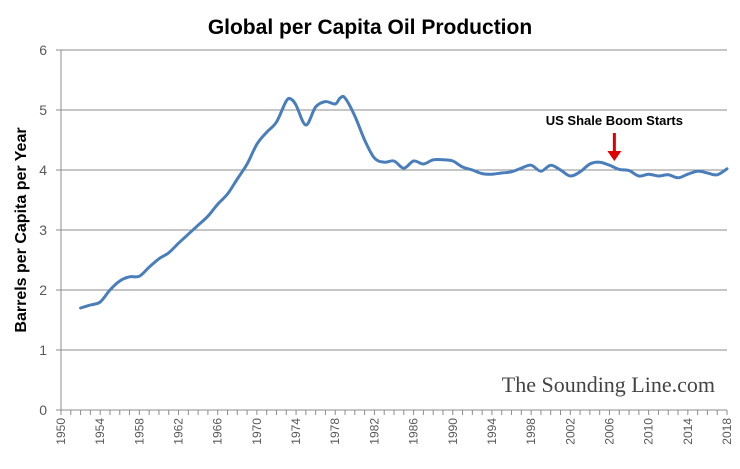 This screenshot has height=469, width=740. I want to click on x-tick-label: 1962, so click(179, 431).